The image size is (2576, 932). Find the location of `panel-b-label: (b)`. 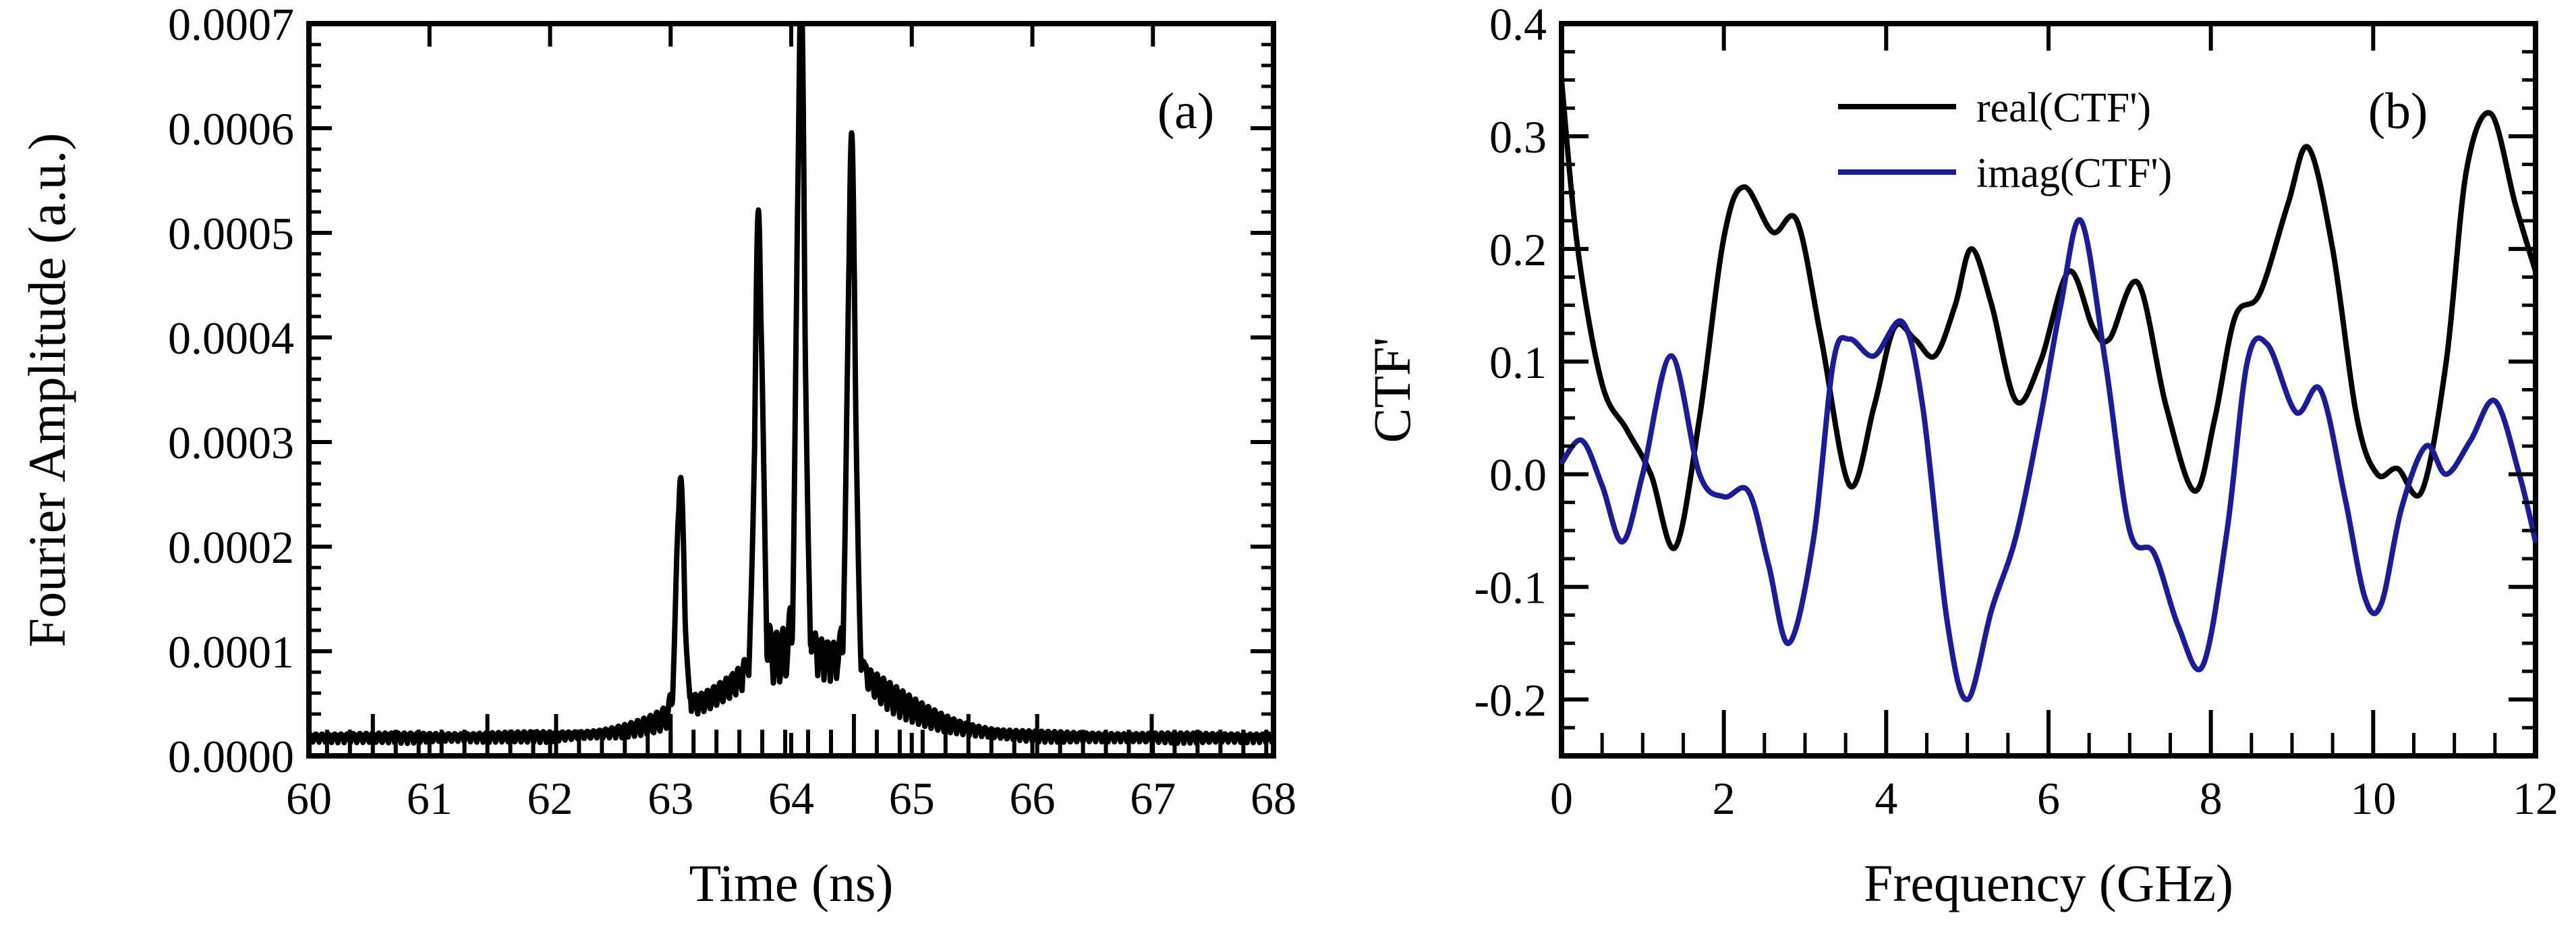

panel-b-label: (b) is located at coordinates (2398, 111).